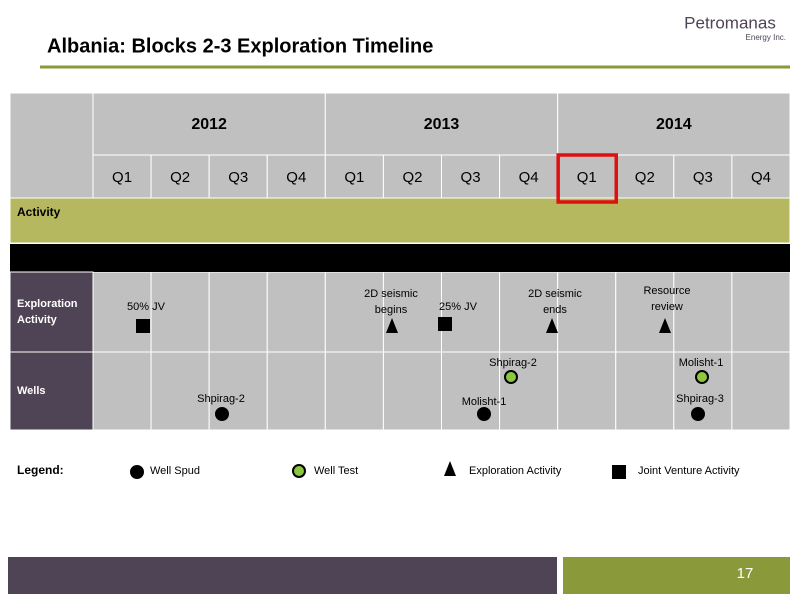  Describe the element at coordinates (555, 310) in the screenshot. I see `event-label: ends` at that location.